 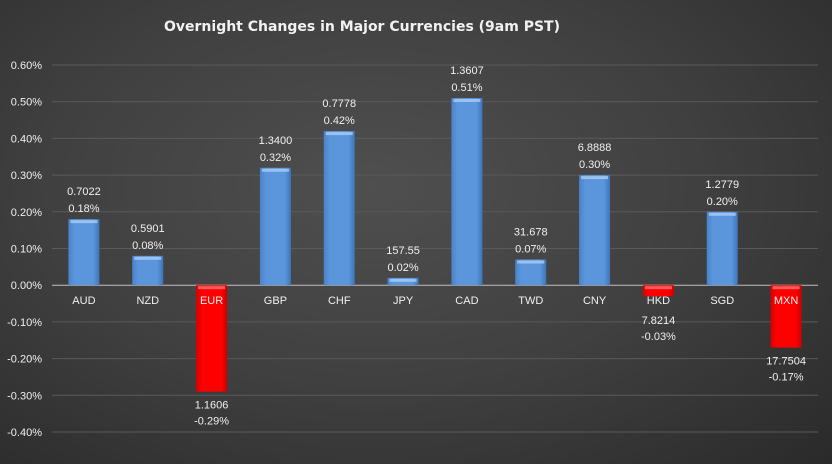 I want to click on rate-label: 0.7778, so click(x=339, y=104).